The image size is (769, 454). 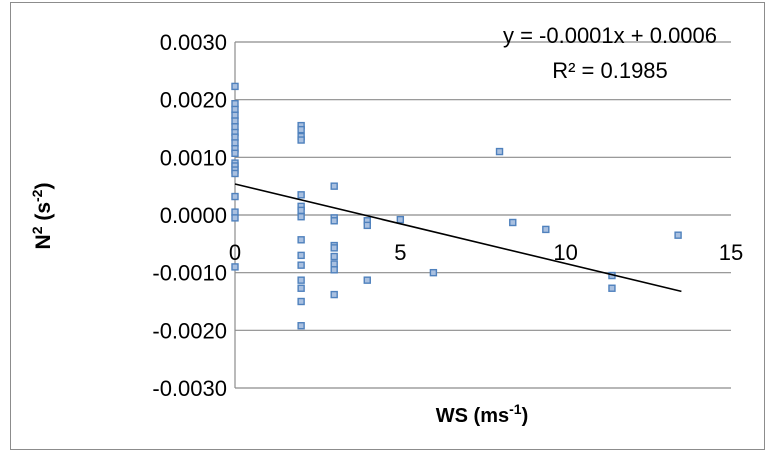 I want to click on y-tick-label: 0.0030, so click(x=193, y=42).